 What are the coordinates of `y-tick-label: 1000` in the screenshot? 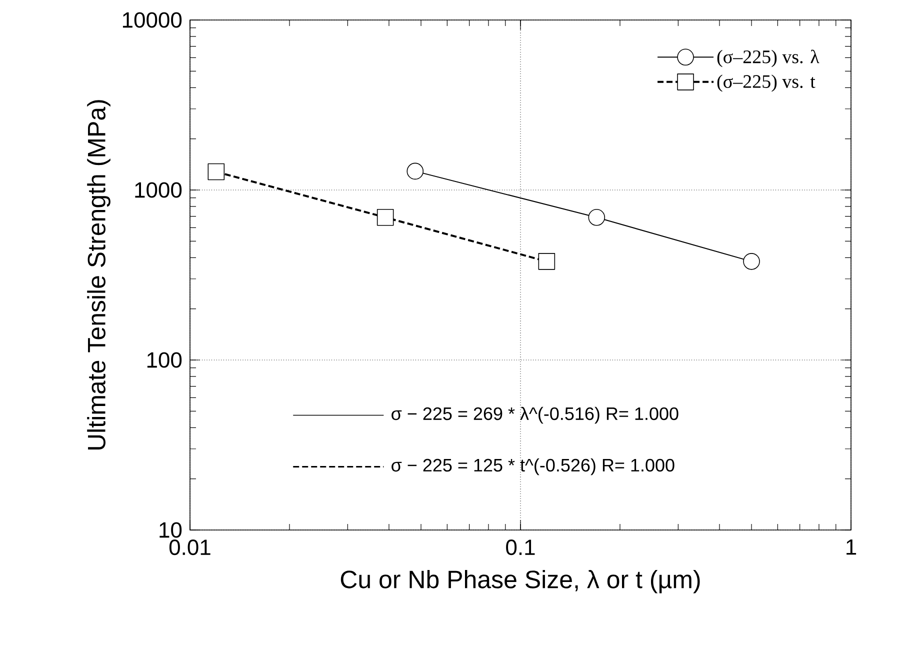 It's located at (158, 190).